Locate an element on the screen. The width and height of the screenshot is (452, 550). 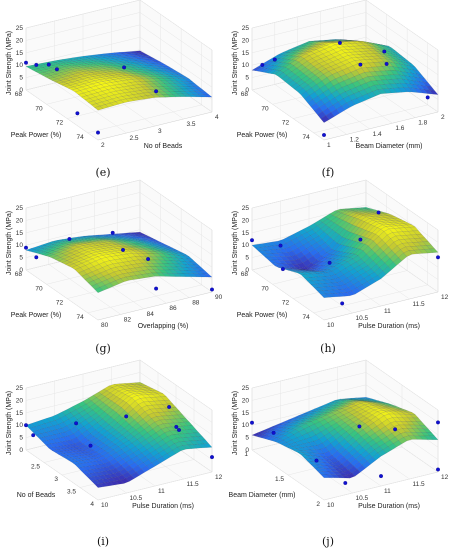
y-axis-label: Overlapping (%) is located at coordinates (163, 326).